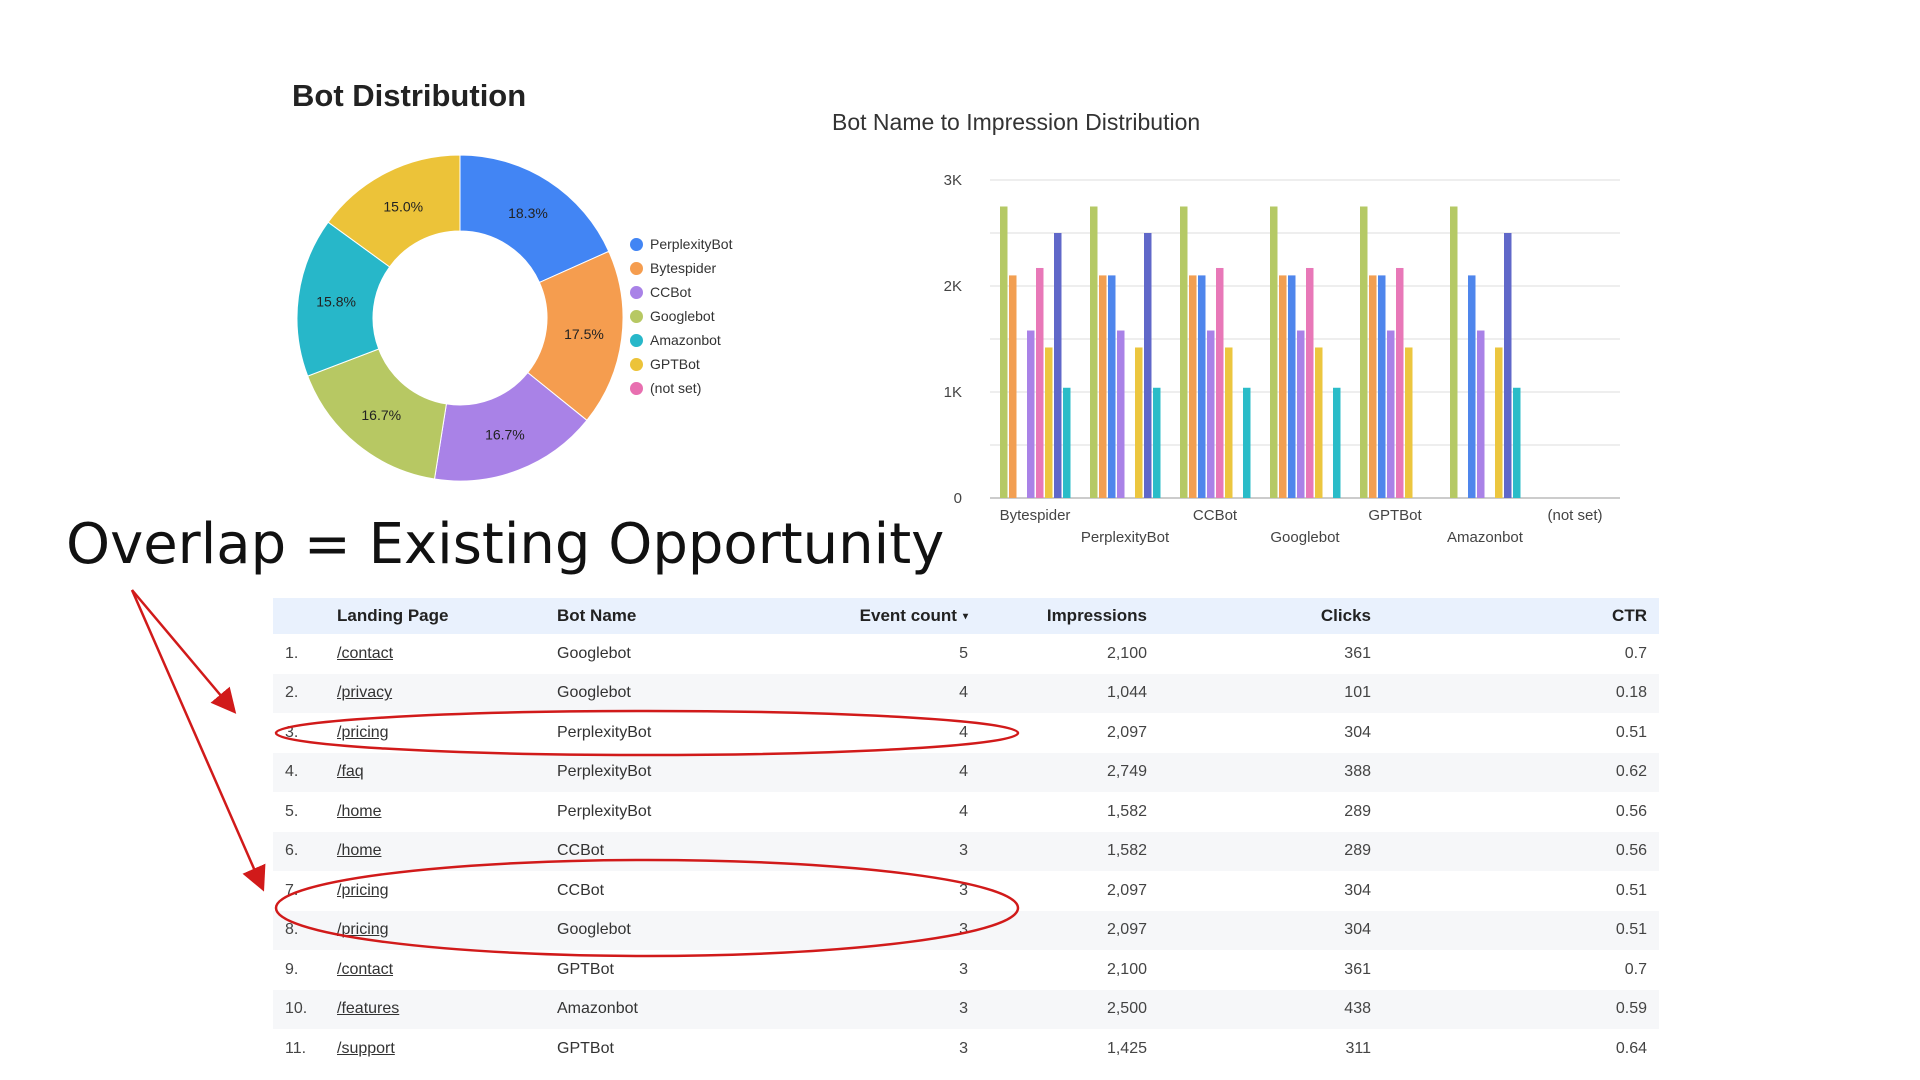 The image size is (1920, 1080). What do you see at coordinates (1126, 772) in the screenshot?
I see `impressions-cell: 2,749` at bounding box center [1126, 772].